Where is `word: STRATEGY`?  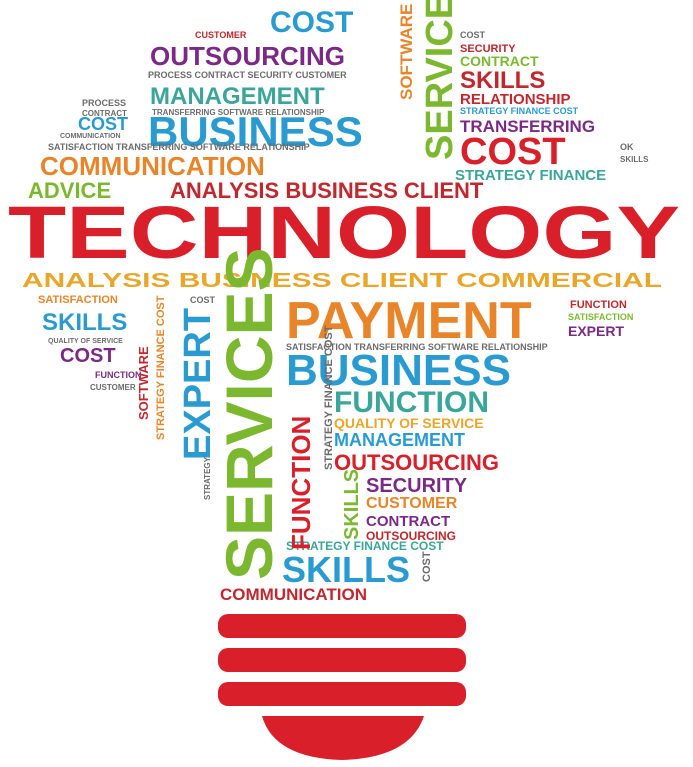
word: STRATEGY is located at coordinates (207, 478).